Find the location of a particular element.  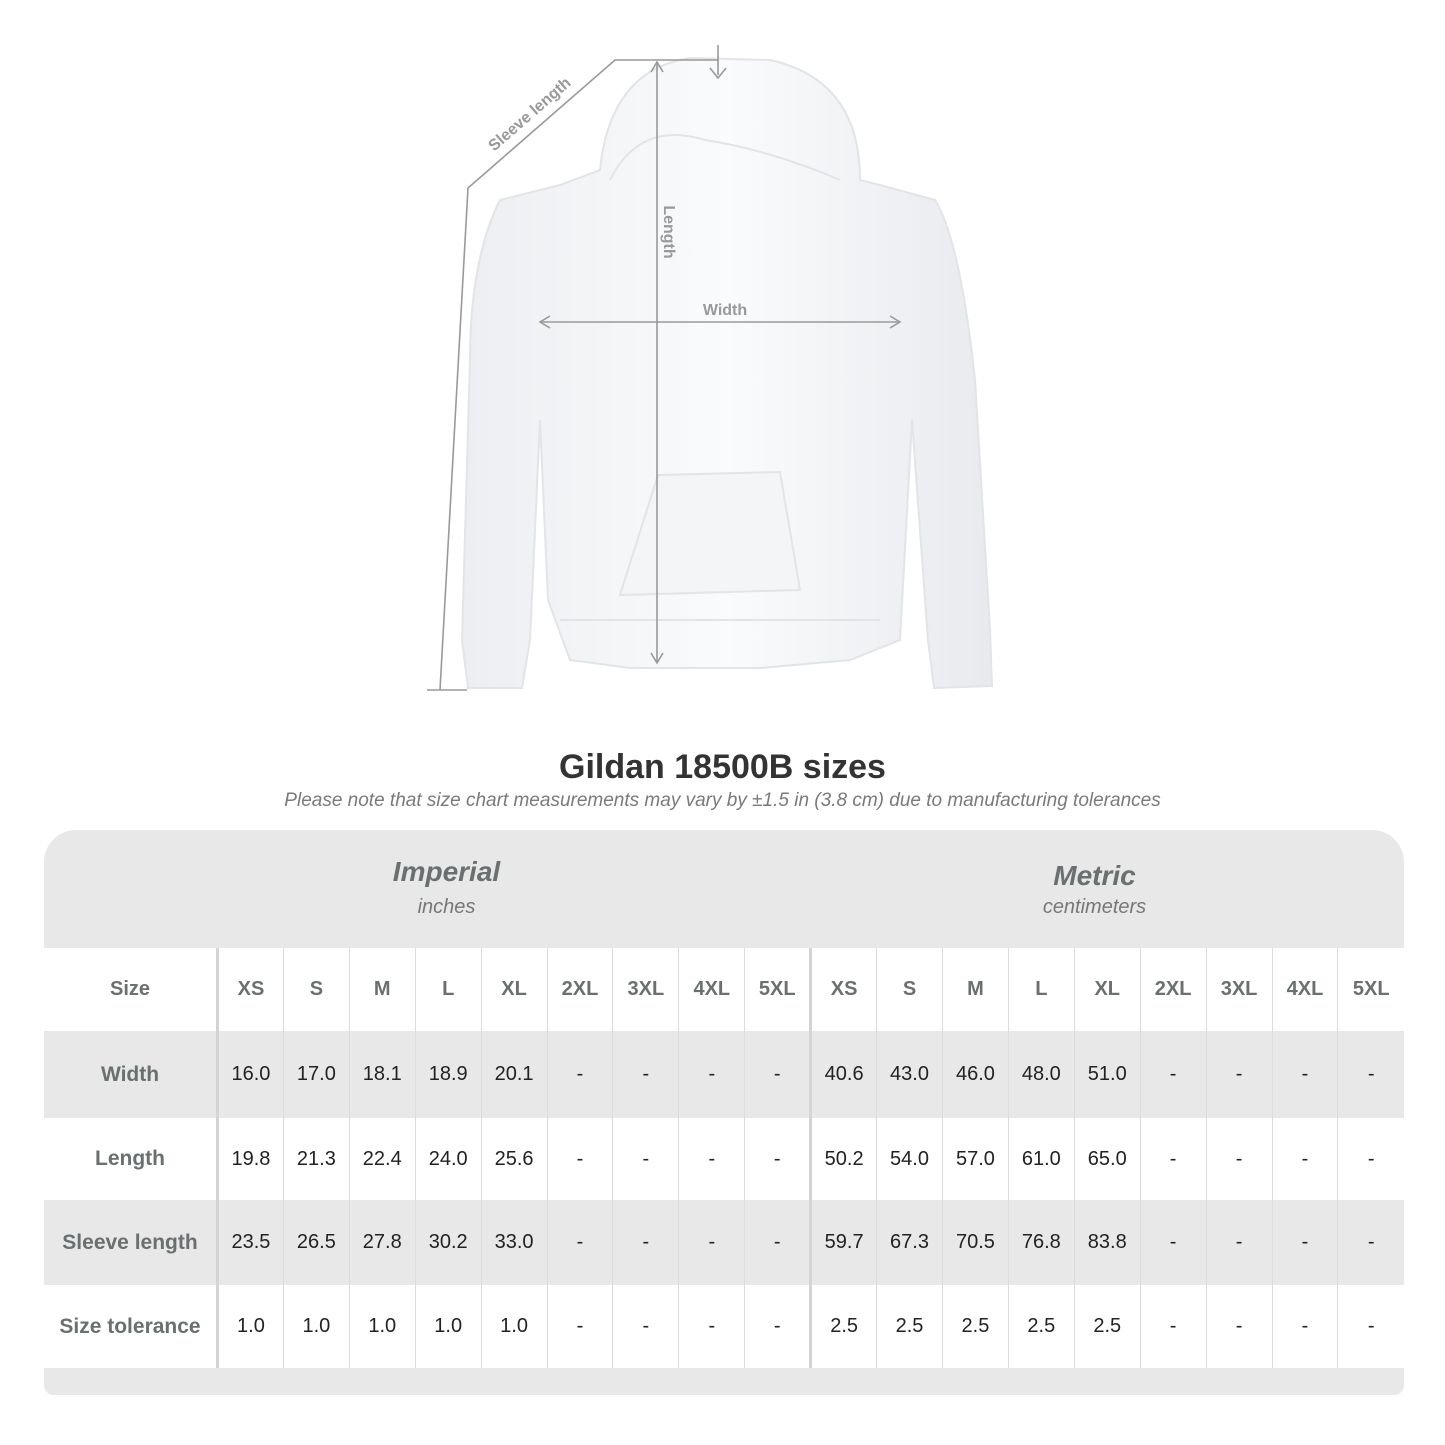

imperial-size-4xl: 4XL is located at coordinates (711, 989).